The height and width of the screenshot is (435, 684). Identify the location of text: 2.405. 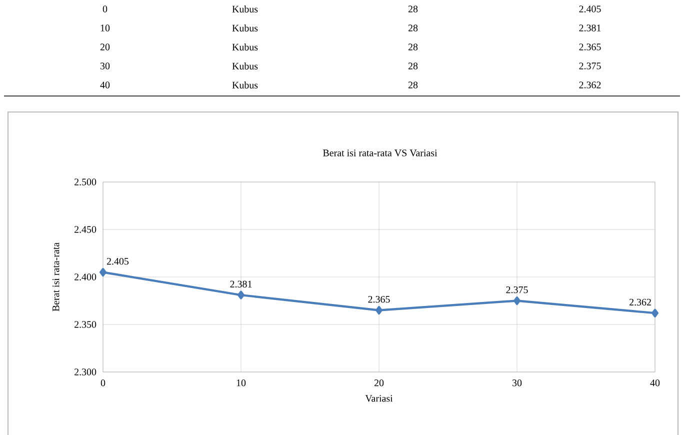
(590, 9).